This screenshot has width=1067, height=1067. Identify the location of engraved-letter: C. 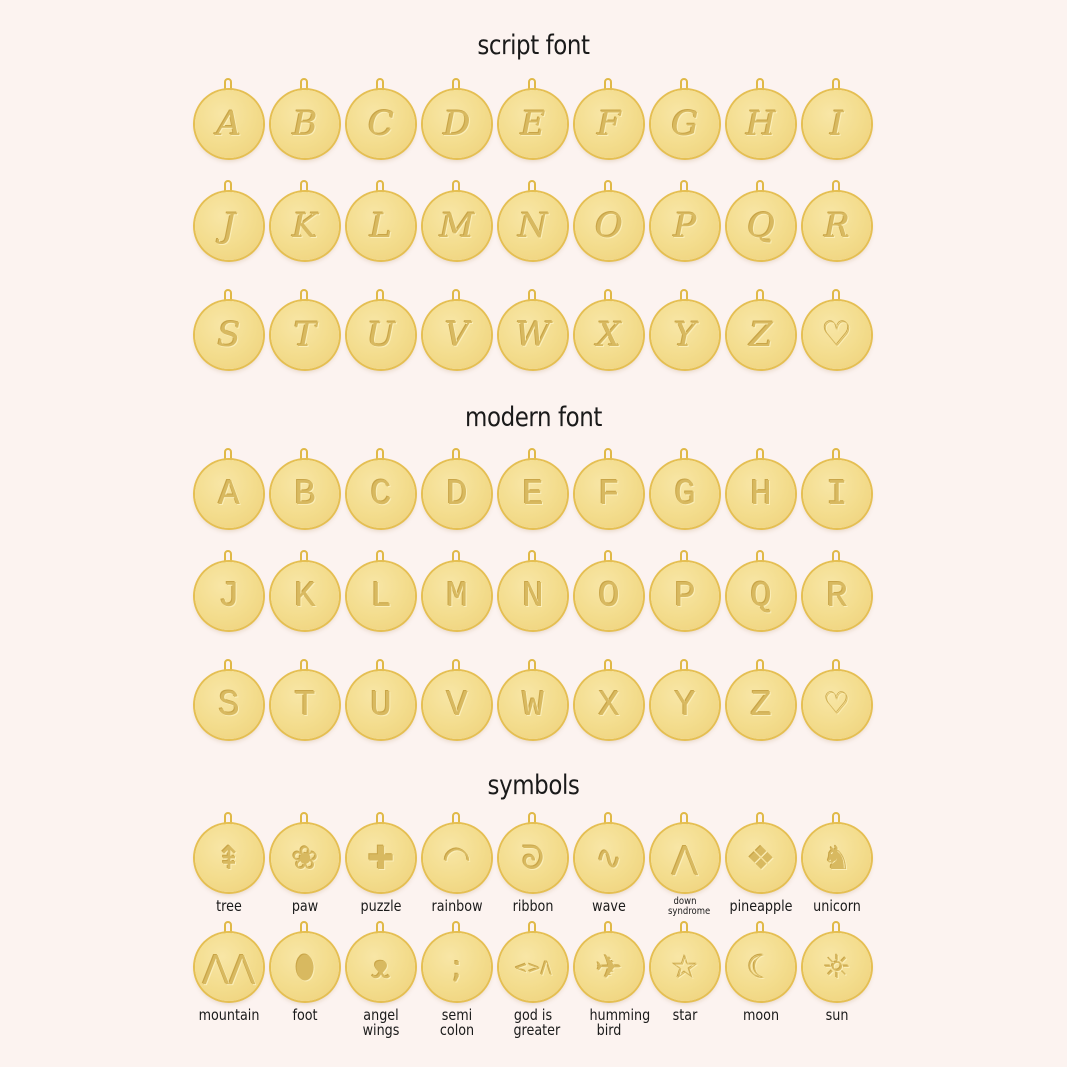
(381, 494).